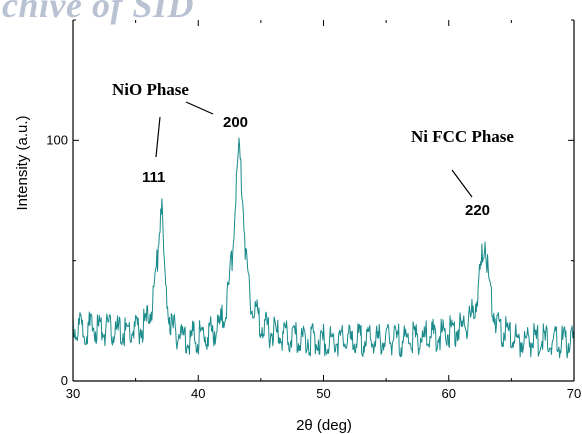  What do you see at coordinates (22, 162) in the screenshot?
I see `y-axis-title: Intensity (a.u.)` at bounding box center [22, 162].